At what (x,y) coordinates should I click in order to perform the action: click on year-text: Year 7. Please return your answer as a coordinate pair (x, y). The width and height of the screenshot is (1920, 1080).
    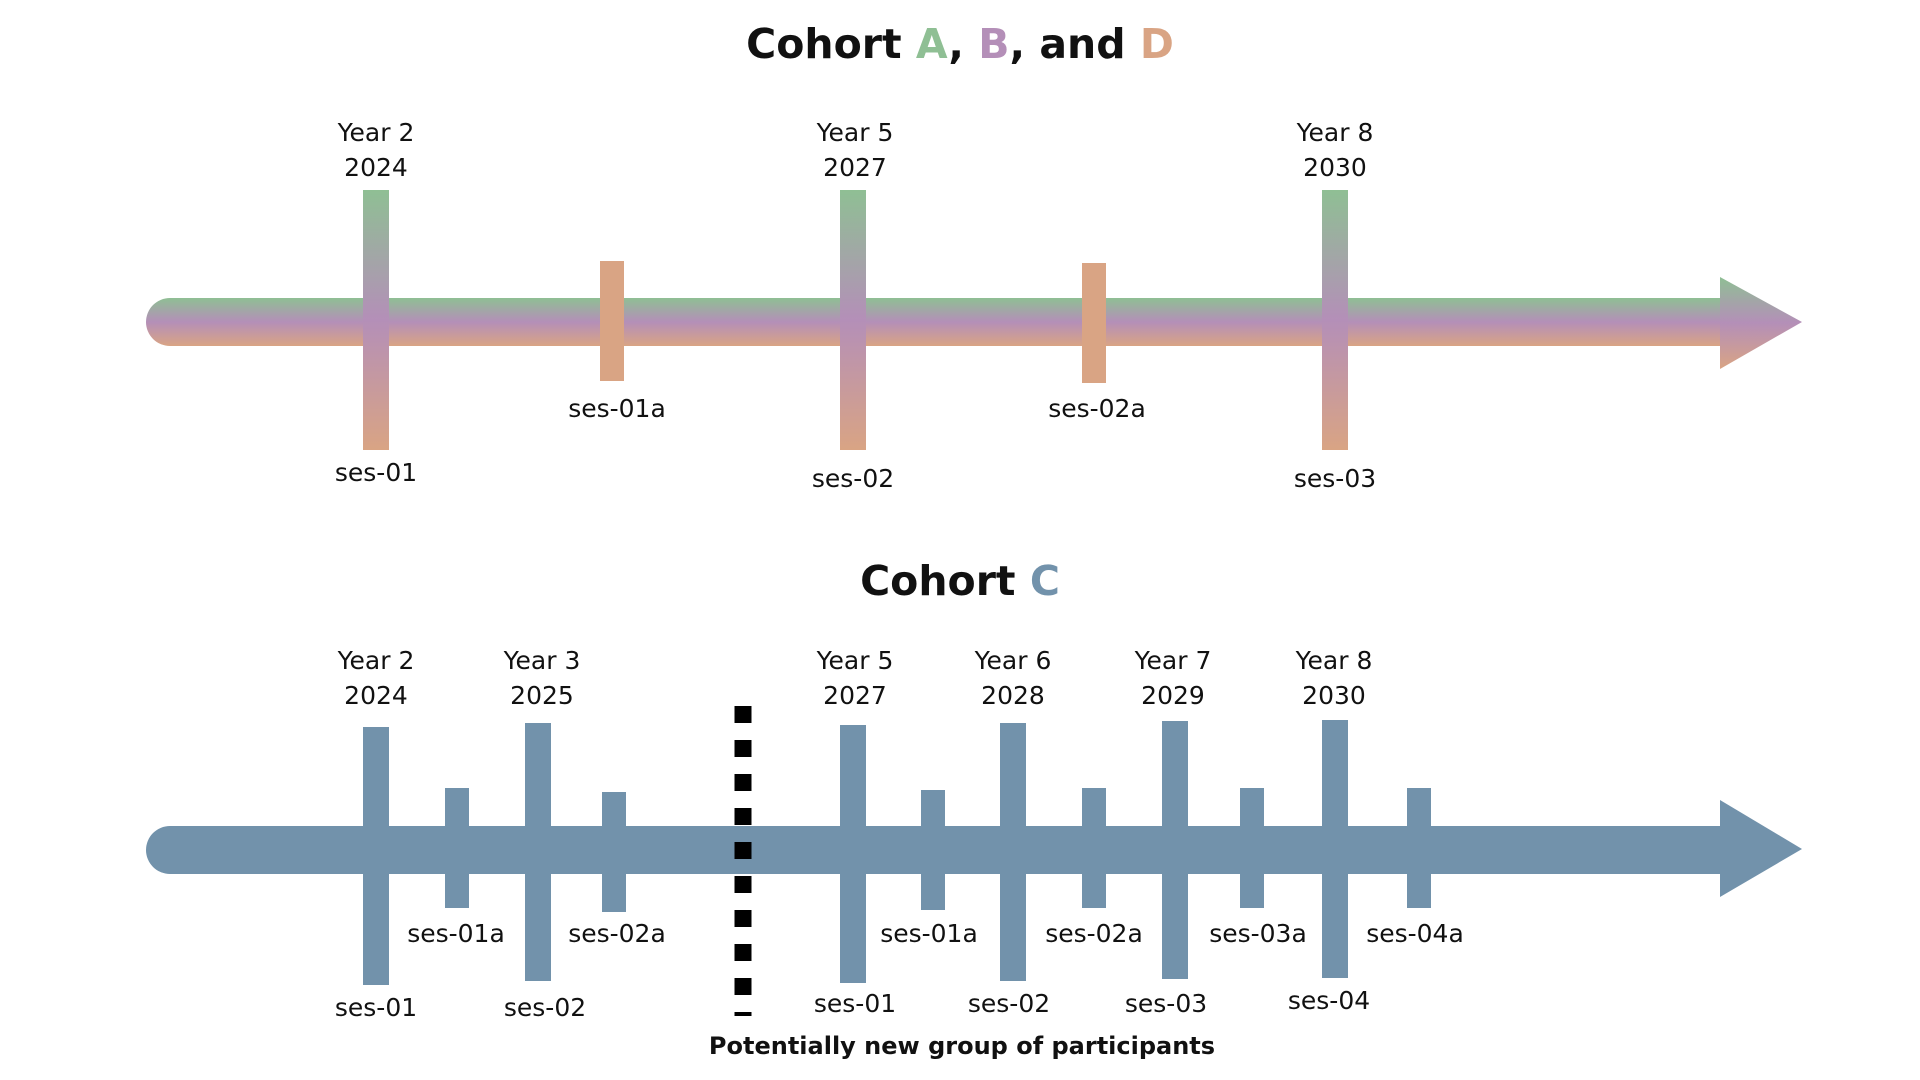
    Looking at the image, I should click on (1173, 660).